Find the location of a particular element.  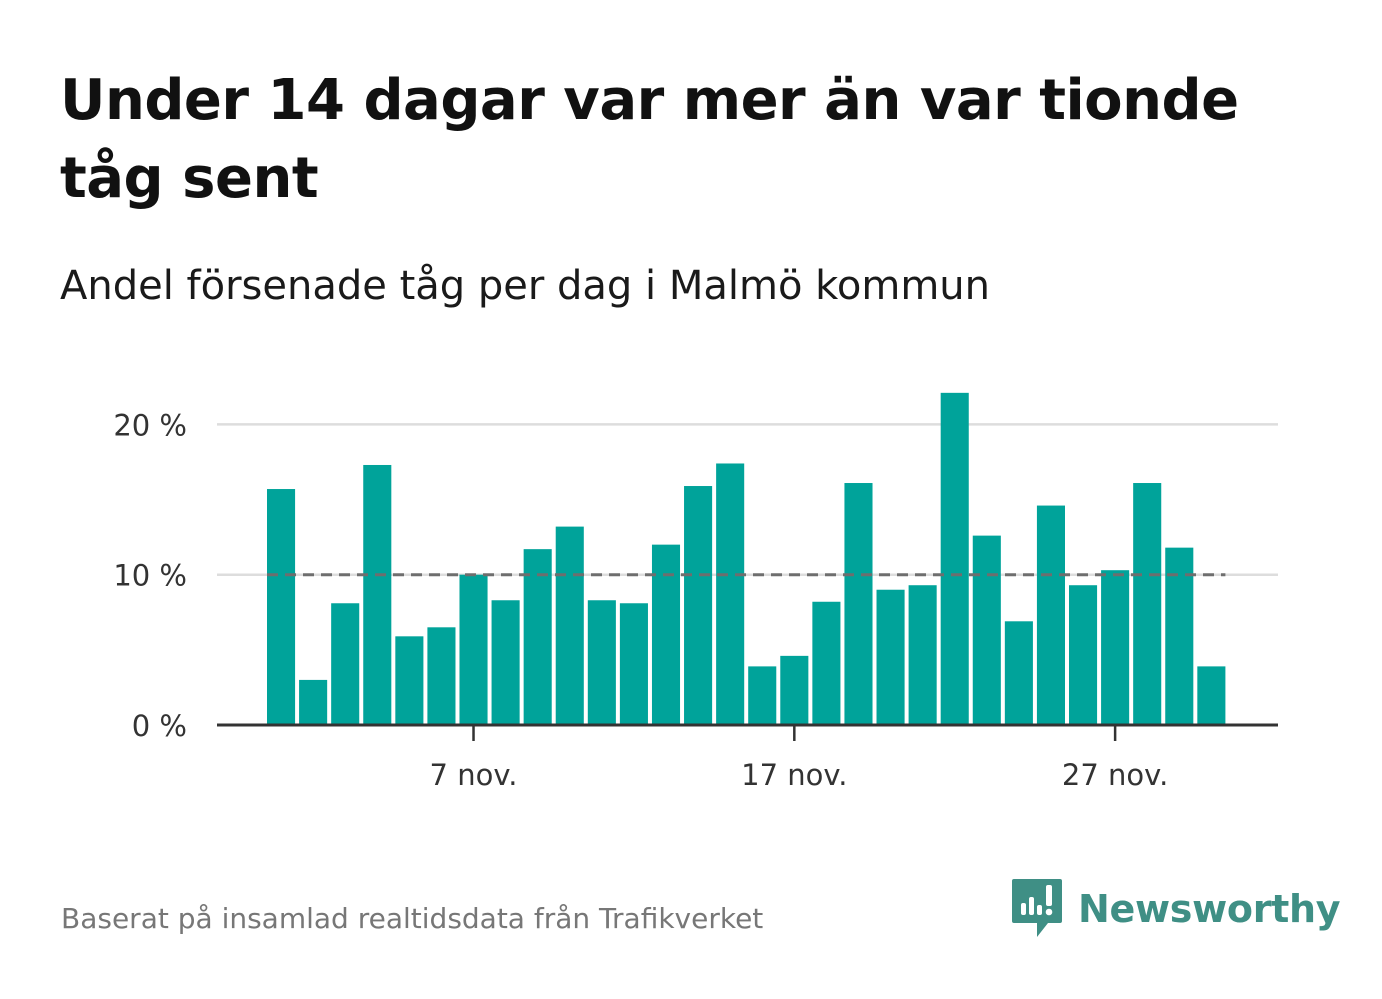

brand-logo: Newsworthy is located at coordinates (1175, 909).